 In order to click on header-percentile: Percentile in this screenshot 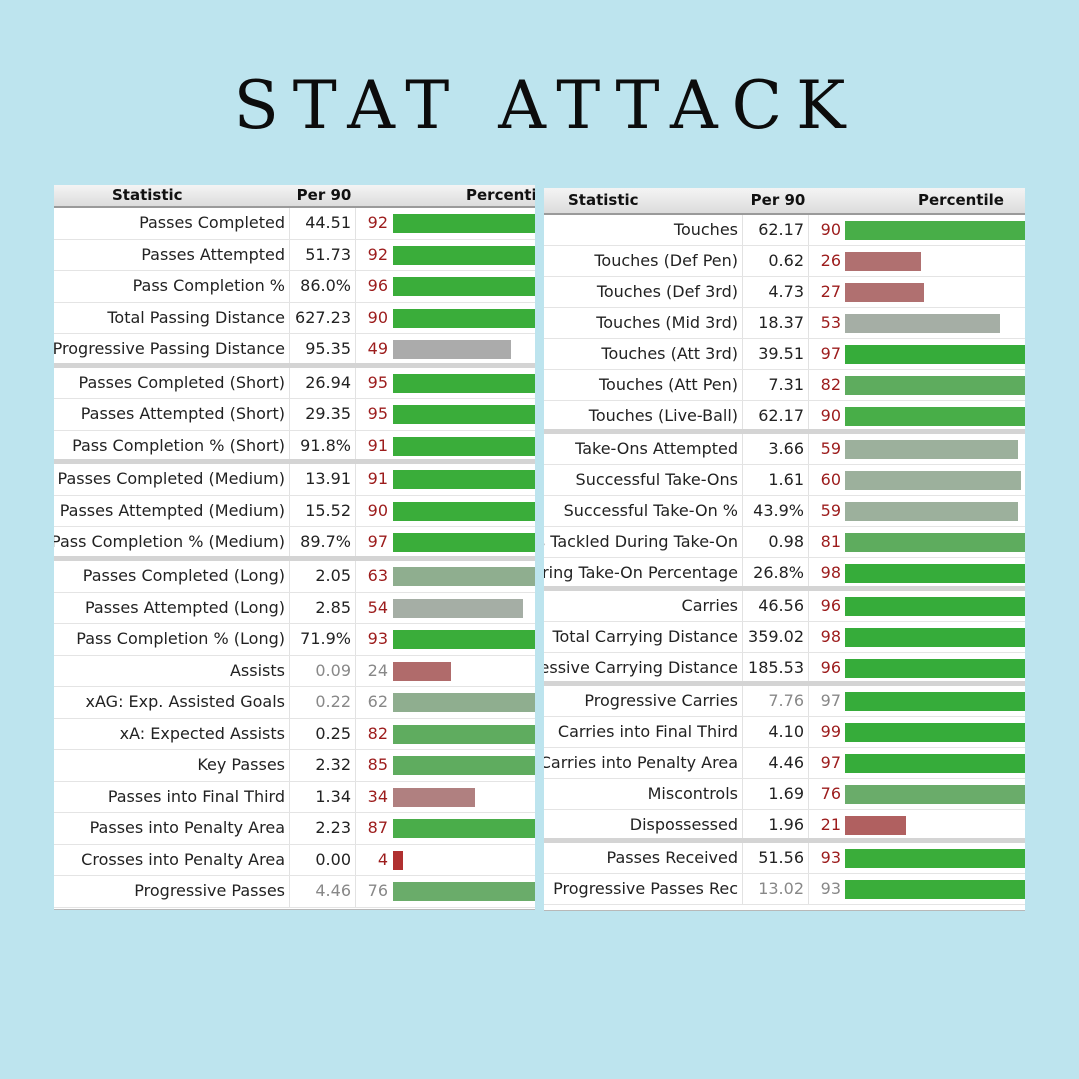, I will do `click(500, 195)`.